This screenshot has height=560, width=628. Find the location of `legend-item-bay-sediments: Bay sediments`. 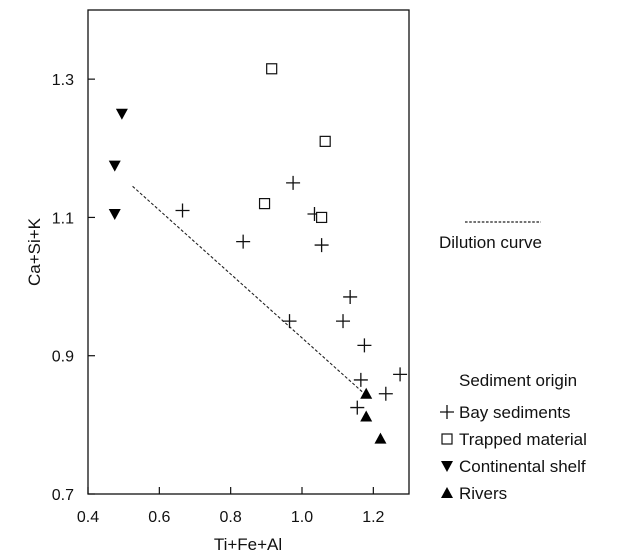

legend-item-bay-sediments: Bay sediments is located at coordinates (515, 412).